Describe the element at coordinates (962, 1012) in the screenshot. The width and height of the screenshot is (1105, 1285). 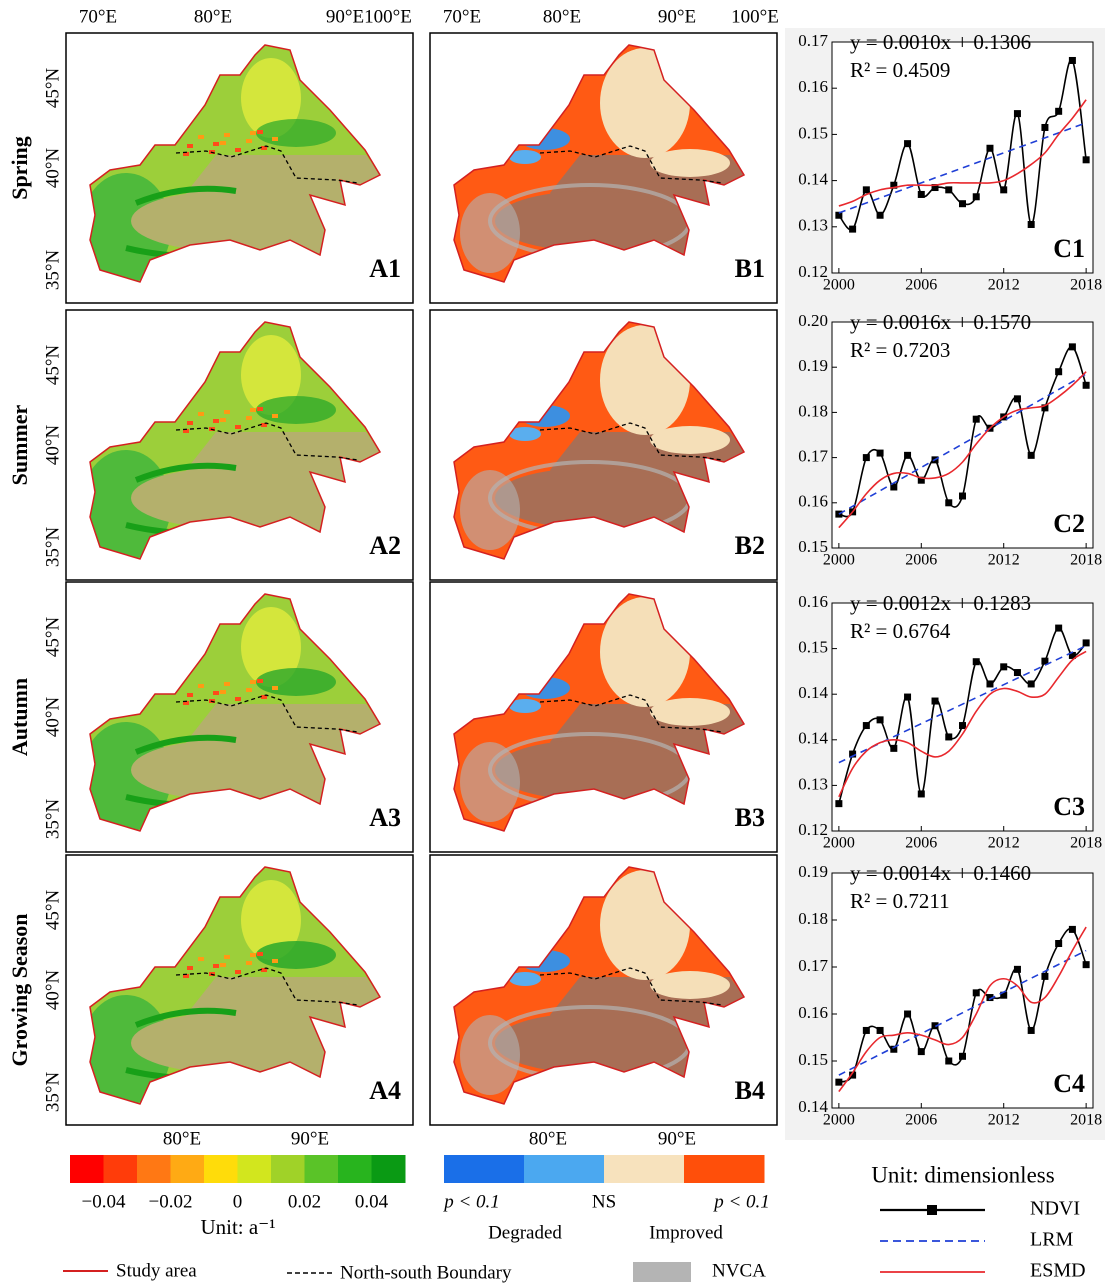
I see `series-line` at that location.